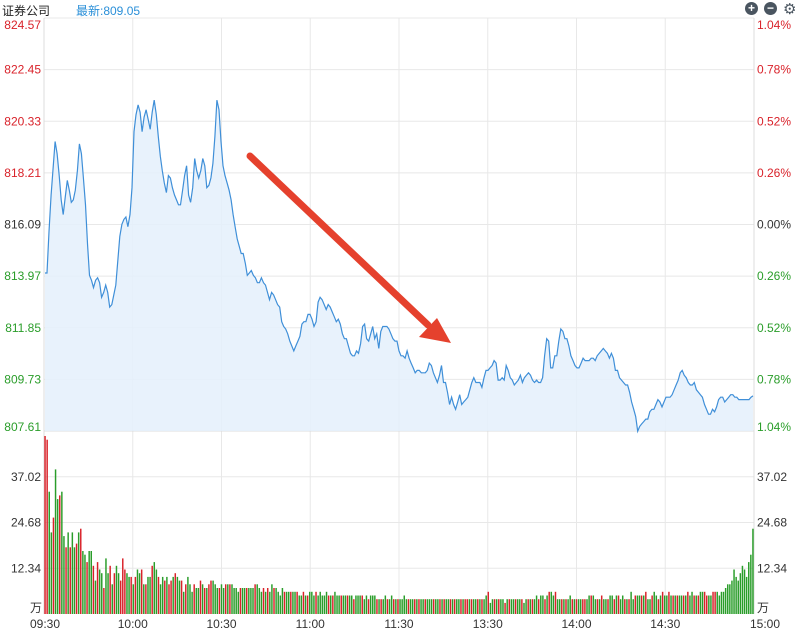 The image size is (800, 631). What do you see at coordinates (576, 624) in the screenshot?
I see `time-tick-label: 14:00` at bounding box center [576, 624].